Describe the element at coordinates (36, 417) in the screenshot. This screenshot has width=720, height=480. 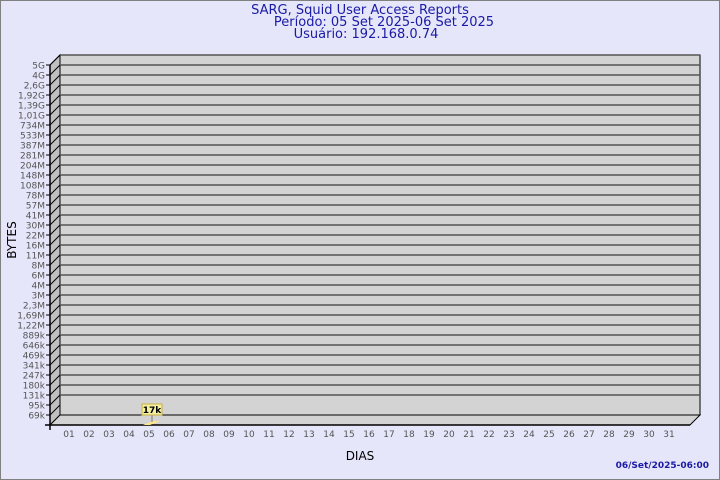
I see `y-tick-label: 69k` at that location.